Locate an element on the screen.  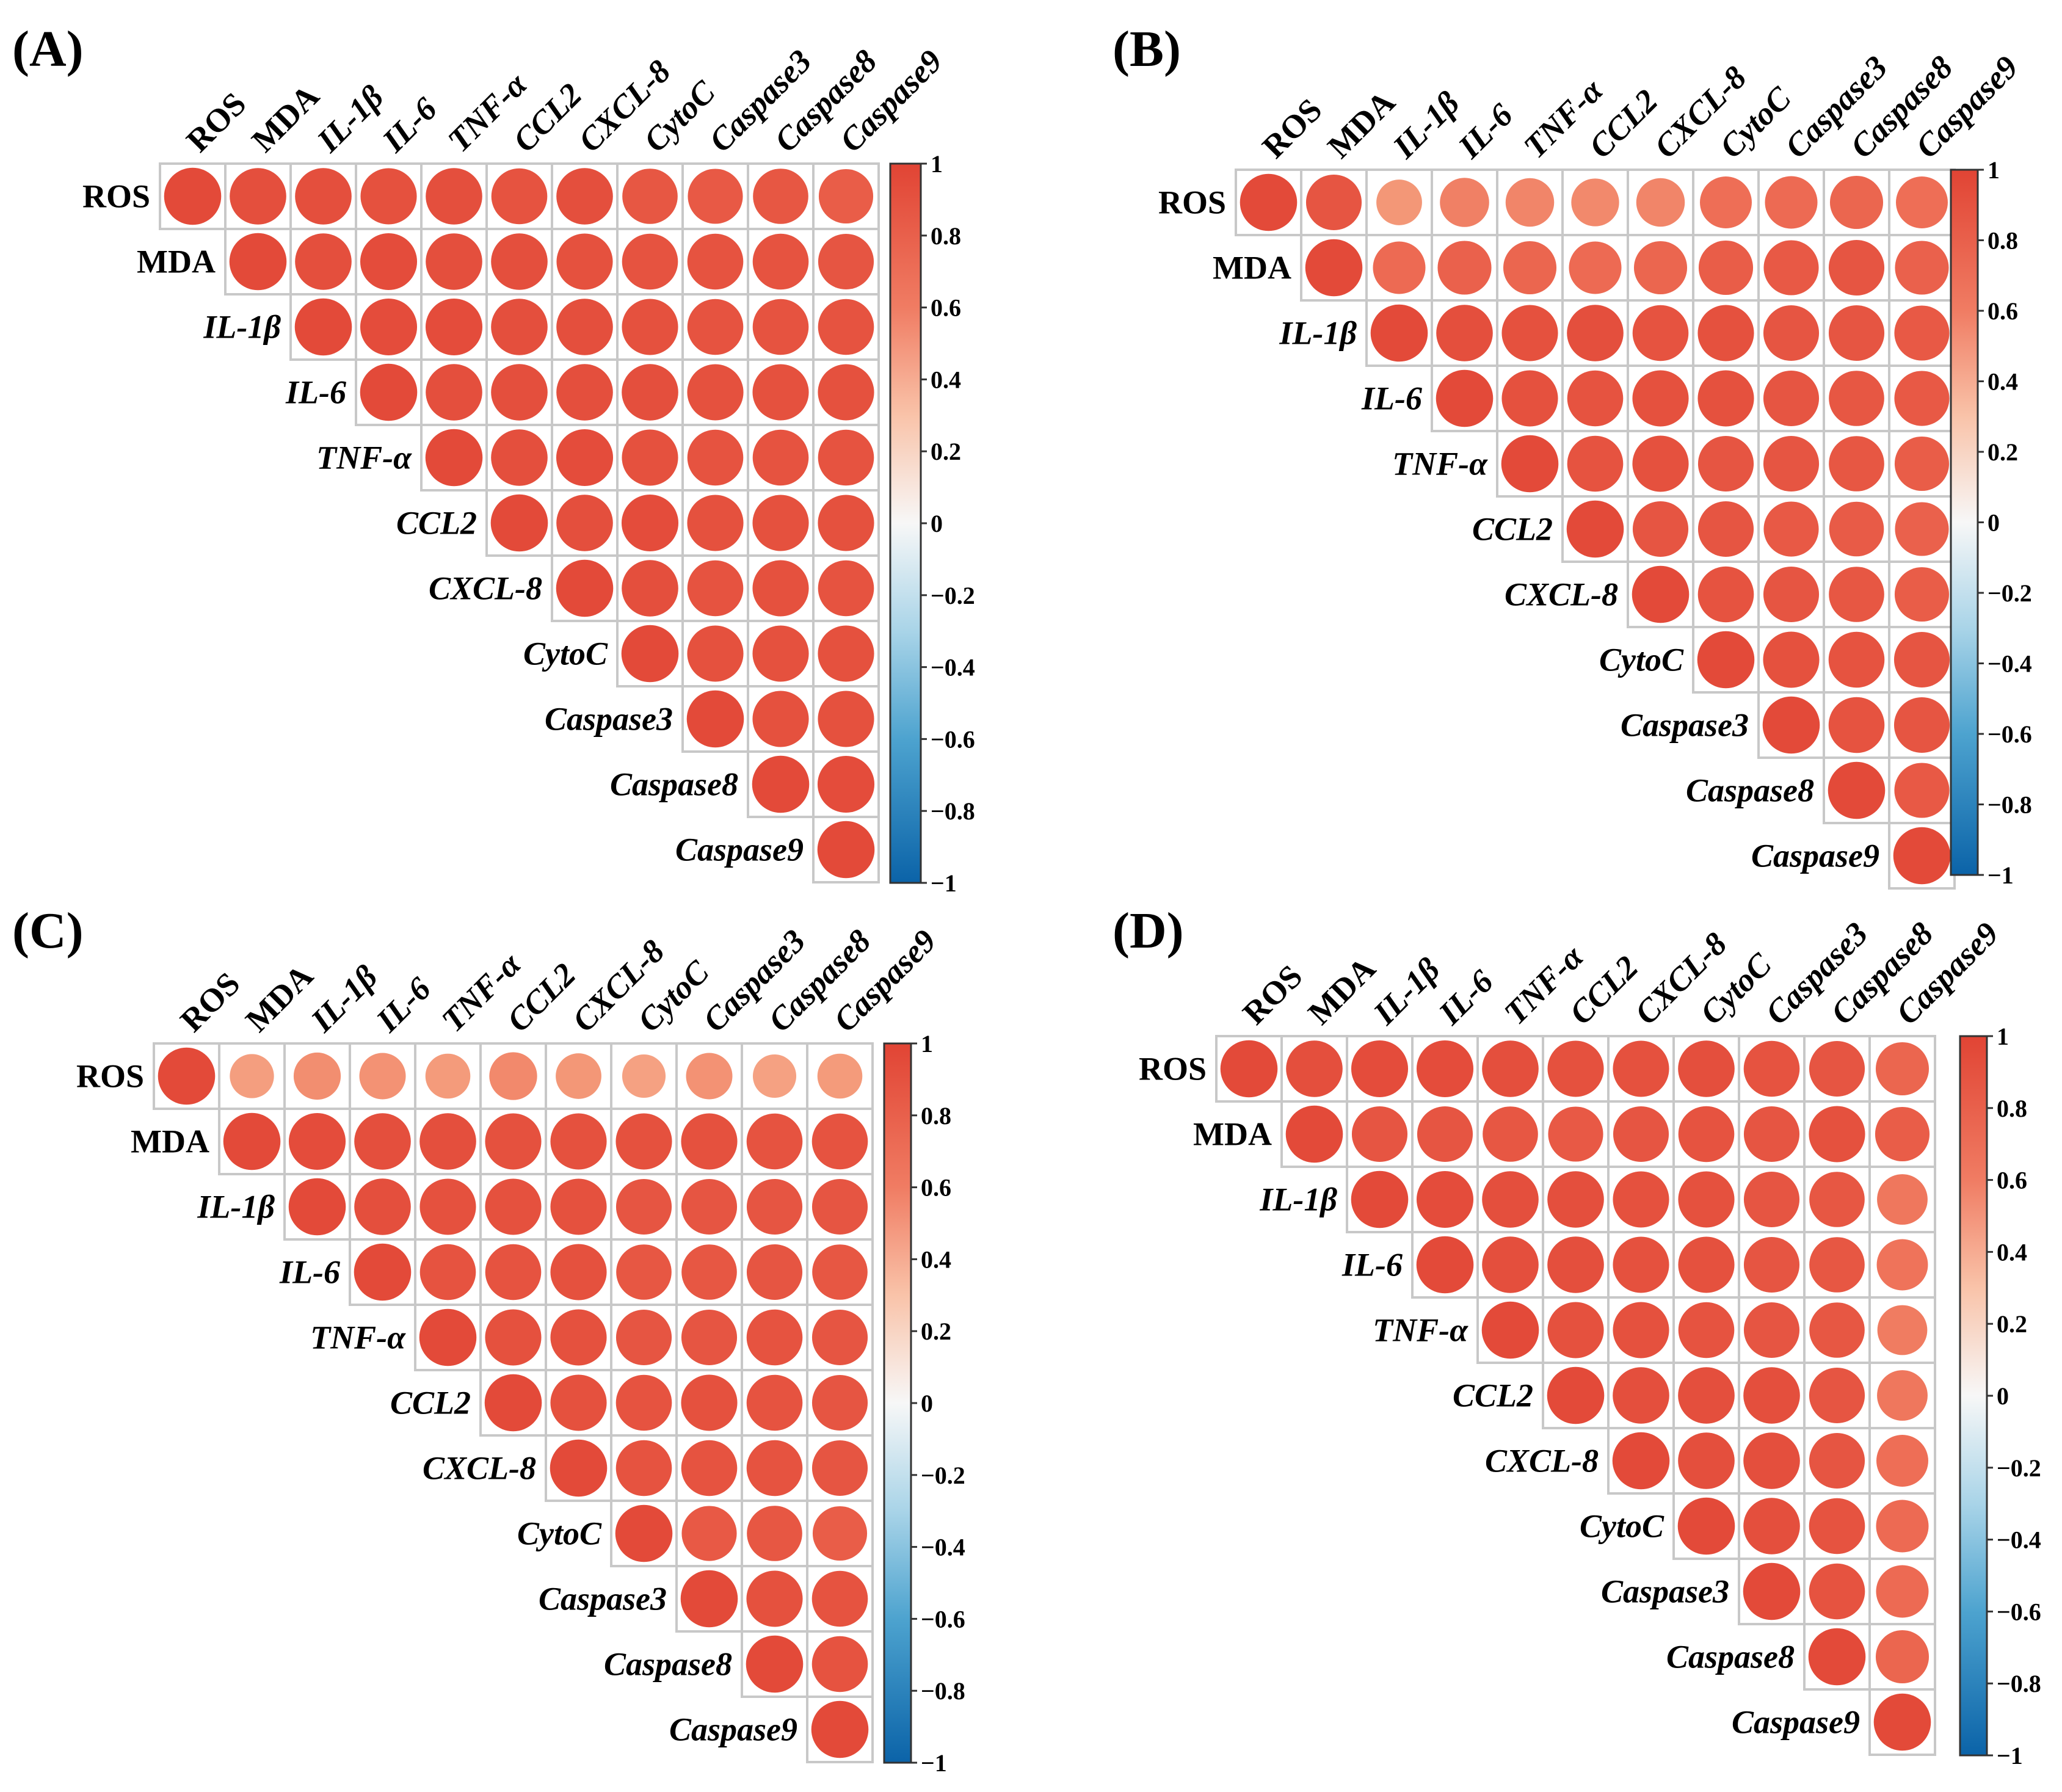
colorbar-tick-label: −0.4 is located at coordinates (943, 1547).